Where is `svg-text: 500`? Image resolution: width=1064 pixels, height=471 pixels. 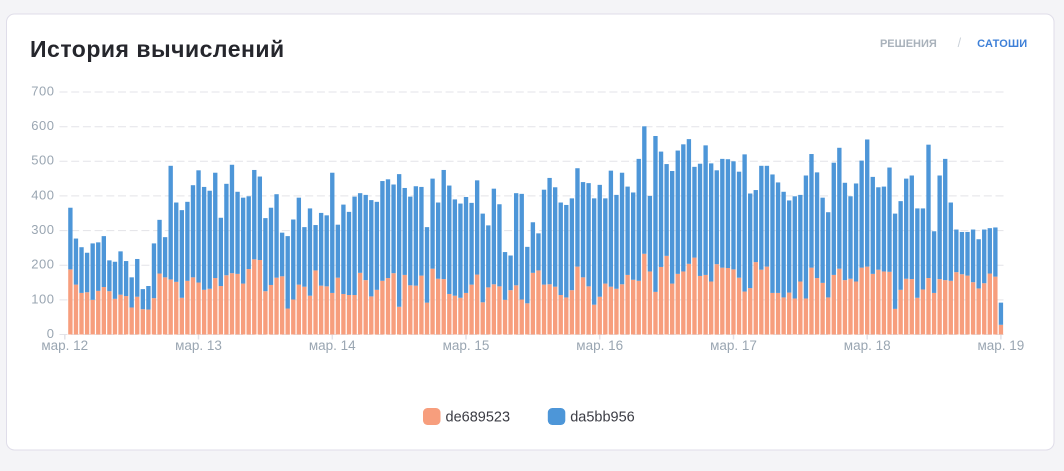 svg-text: 500 is located at coordinates (42, 160).